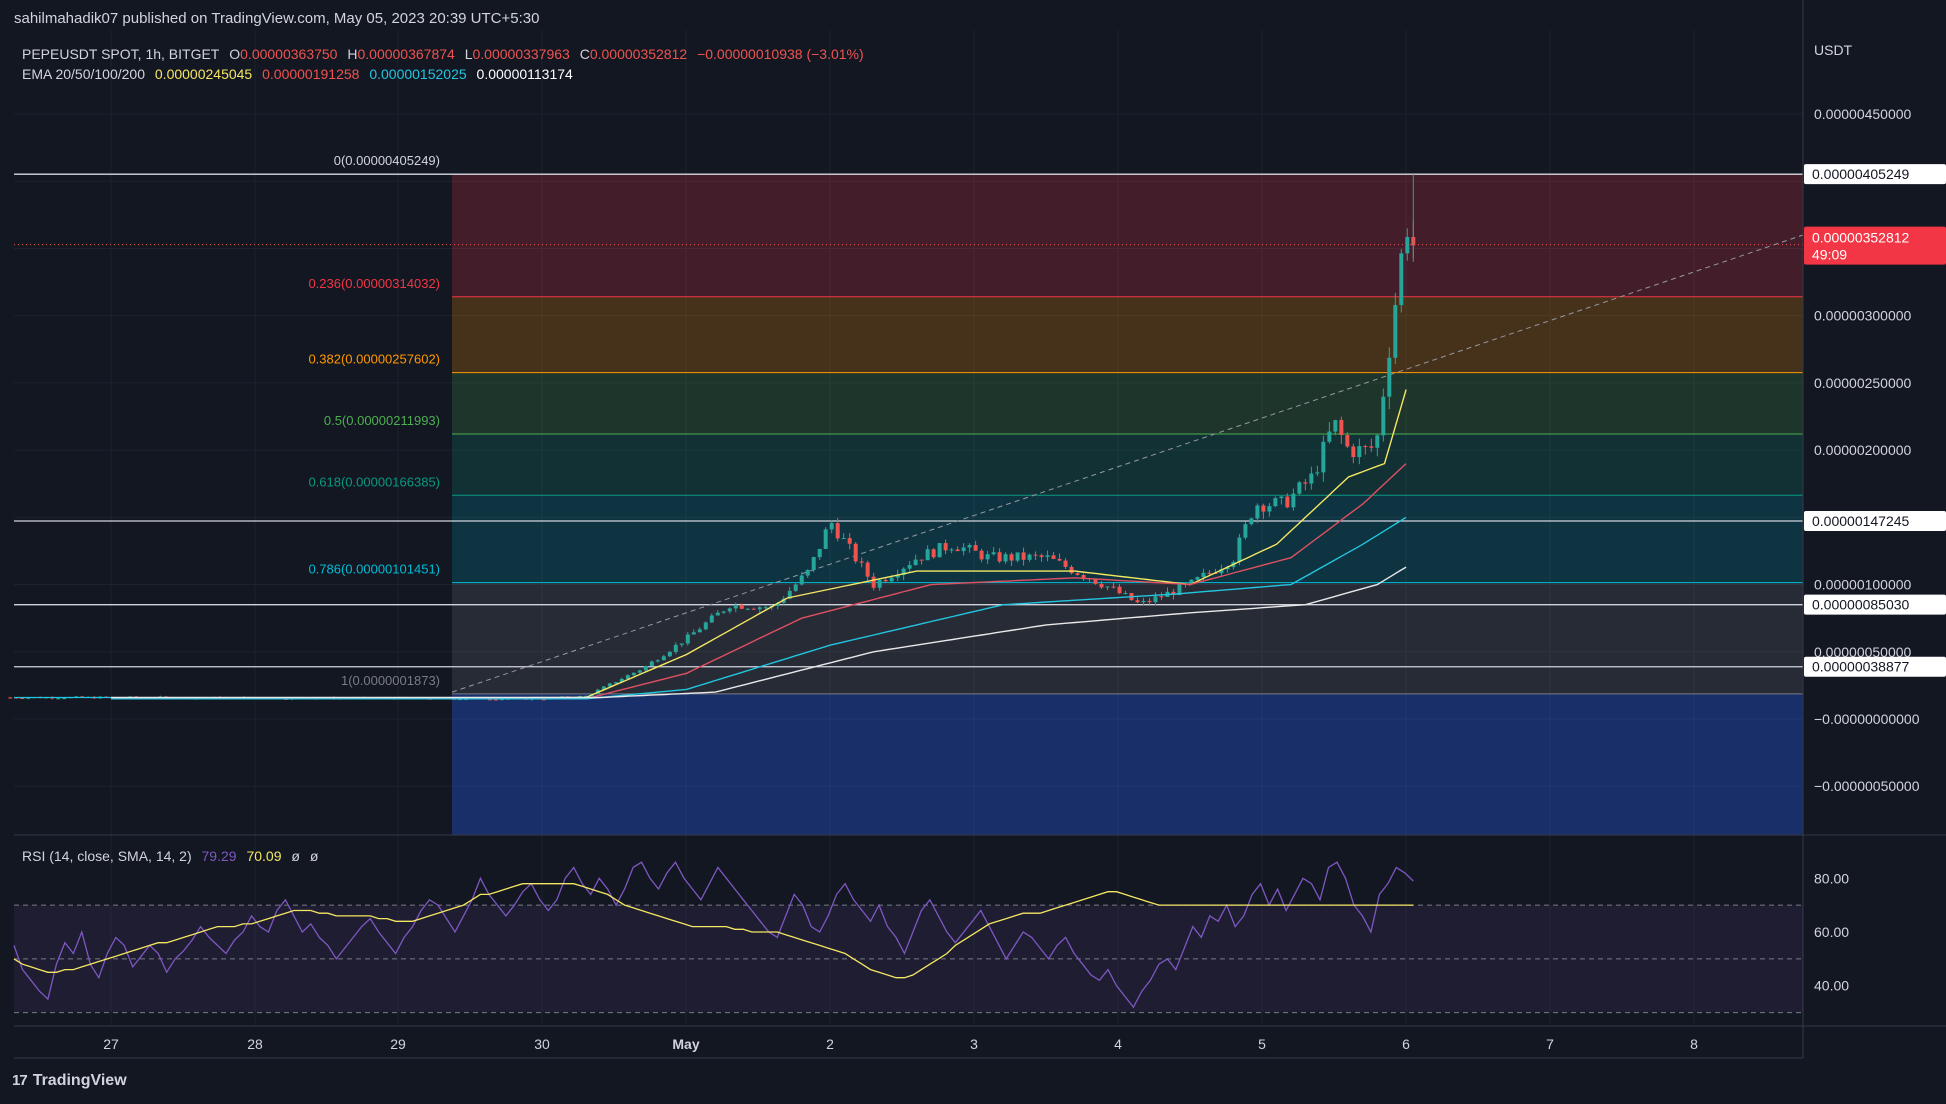 The width and height of the screenshot is (1946, 1104). What do you see at coordinates (20, 1080) in the screenshot?
I see `tradingview-logo-icon: 17` at bounding box center [20, 1080].